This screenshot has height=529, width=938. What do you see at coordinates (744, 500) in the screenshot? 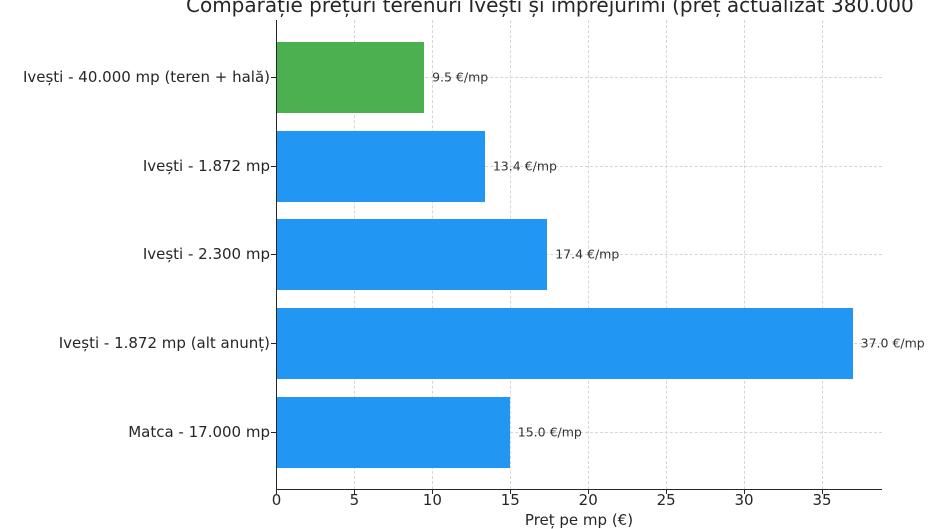
I see `x-tick-label: 30` at bounding box center [744, 500].